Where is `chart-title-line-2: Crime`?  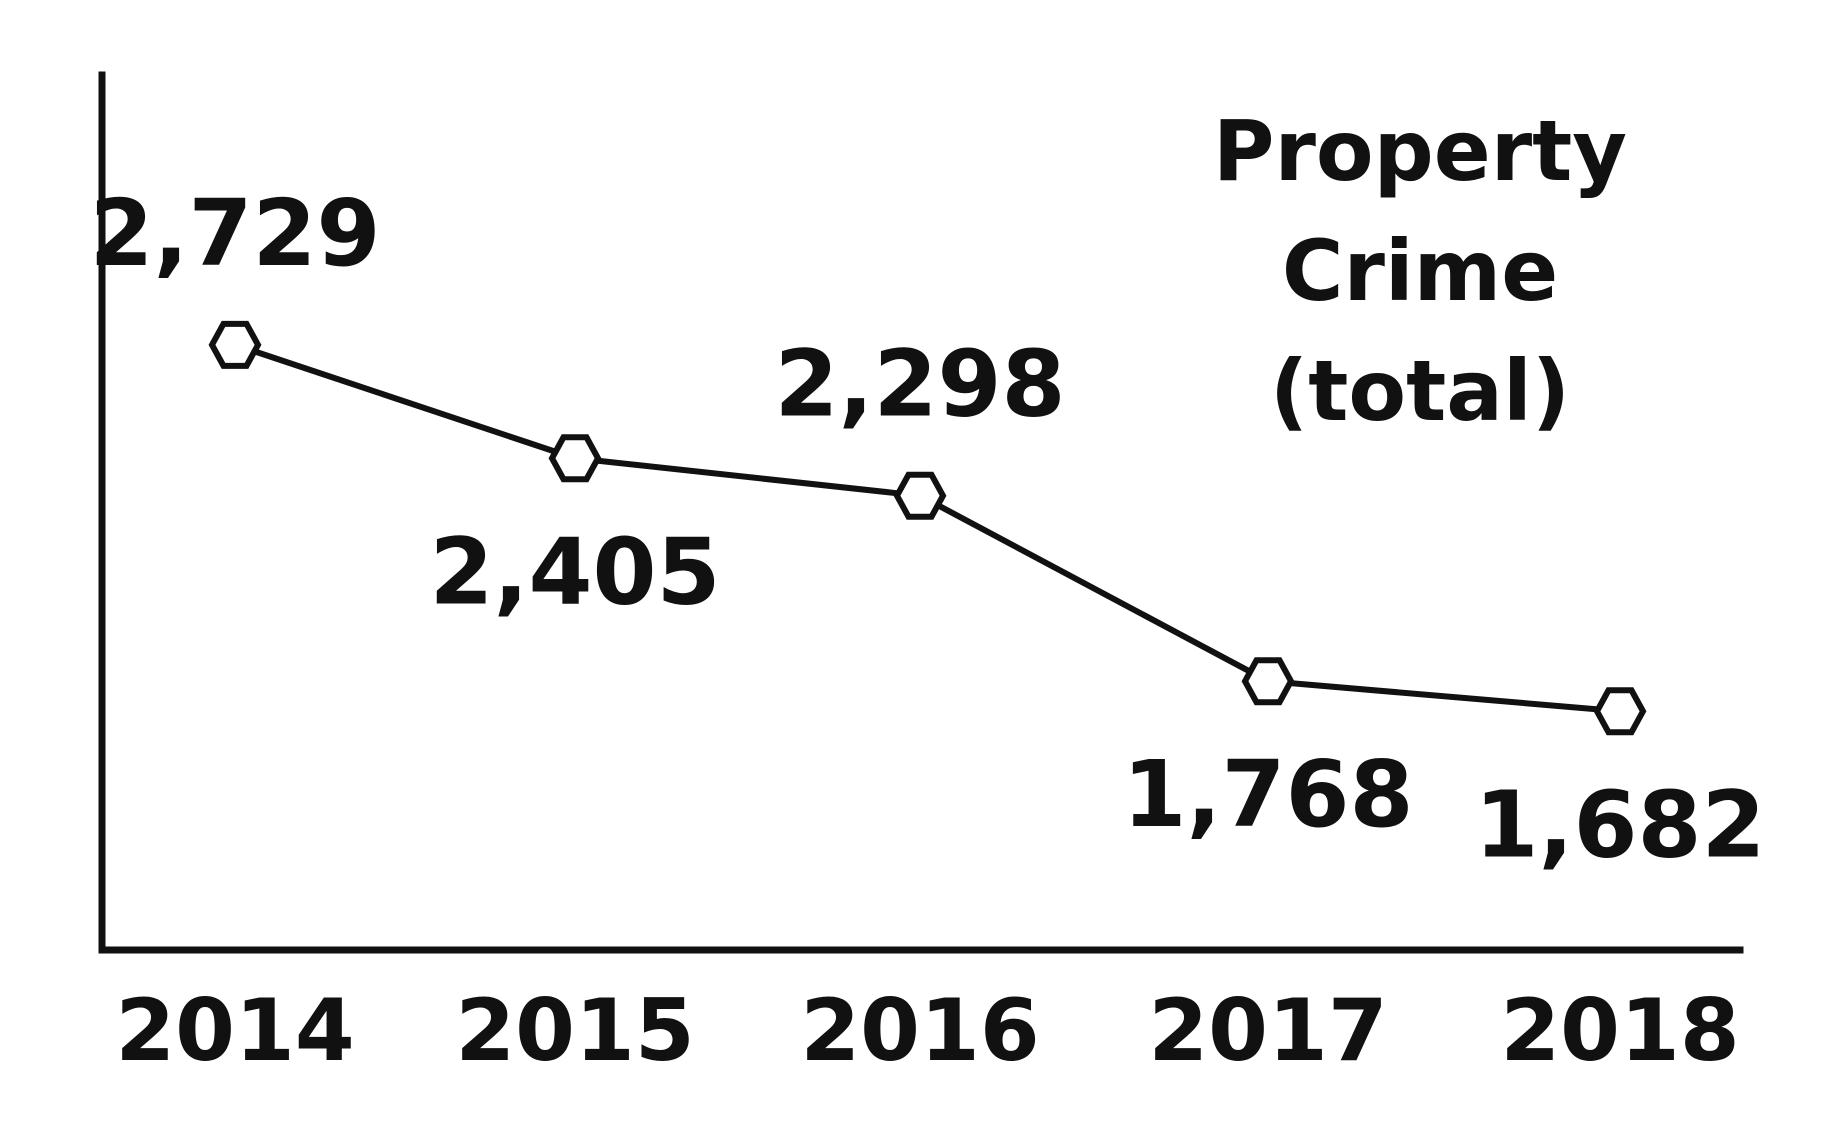 chart-title-line-2: Crime is located at coordinates (1420, 271).